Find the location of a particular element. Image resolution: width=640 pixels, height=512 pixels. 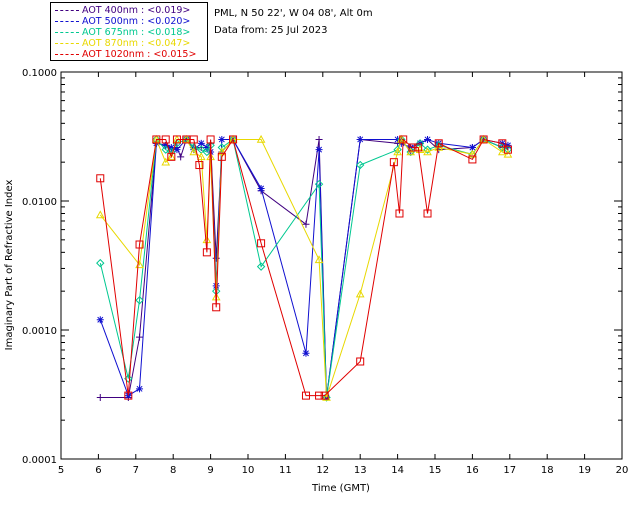

legend-item-400: AOT 400nm : <0.019> is located at coordinates (122, 10).